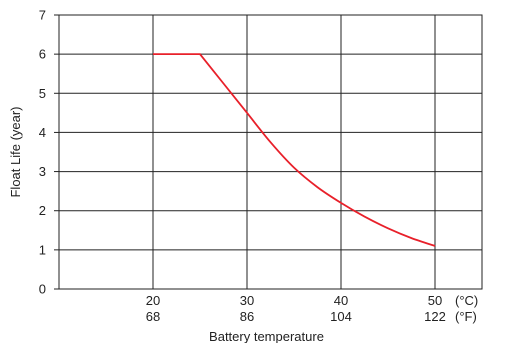 This screenshot has height=343, width=518. Describe the element at coordinates (266, 336) in the screenshot. I see `x-axis-label: Battery temperature` at that location.